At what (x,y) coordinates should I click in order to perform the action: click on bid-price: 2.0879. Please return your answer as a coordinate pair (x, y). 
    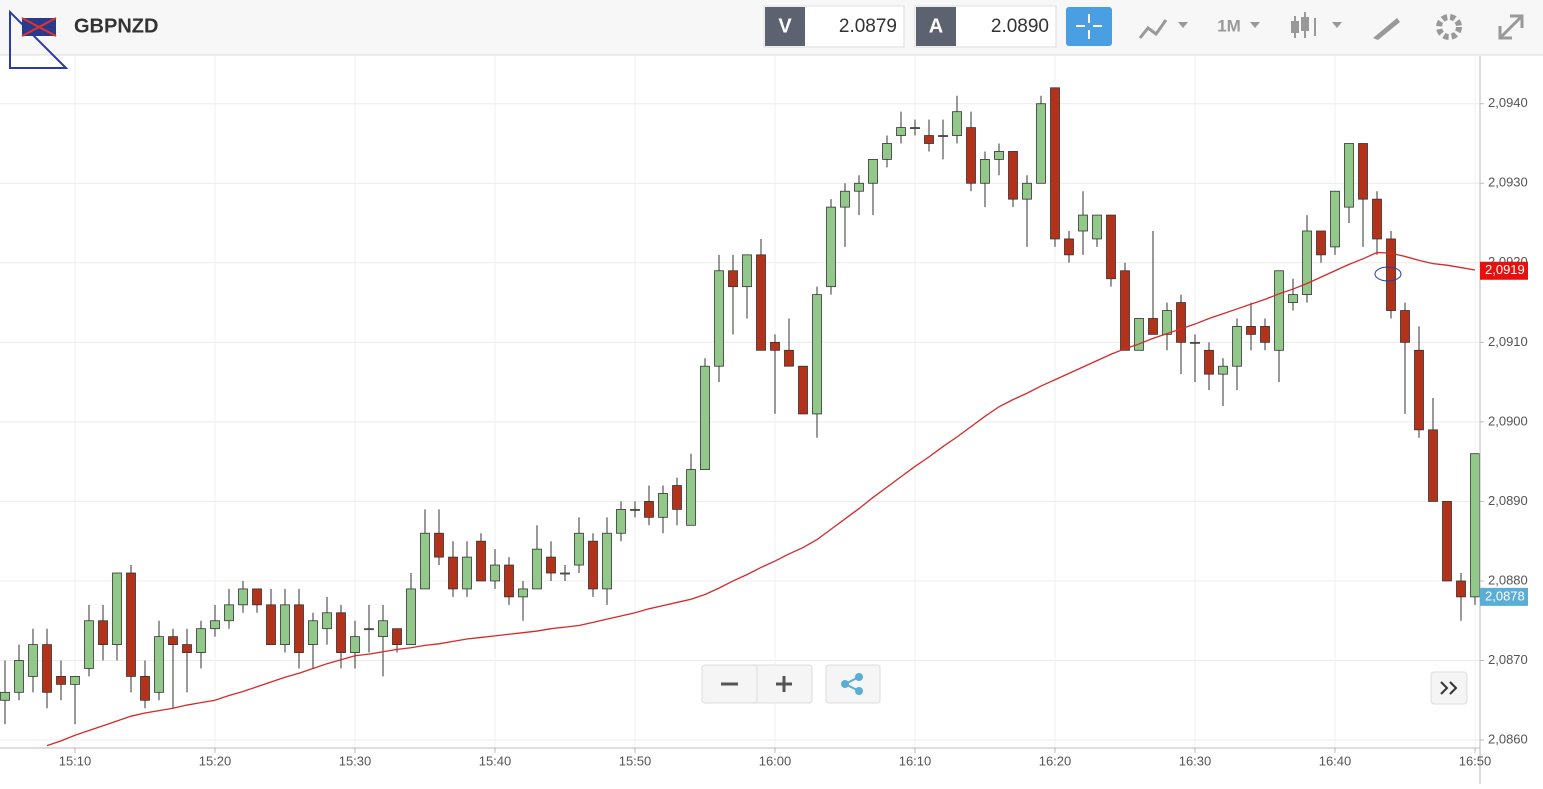
    Looking at the image, I should click on (868, 26).